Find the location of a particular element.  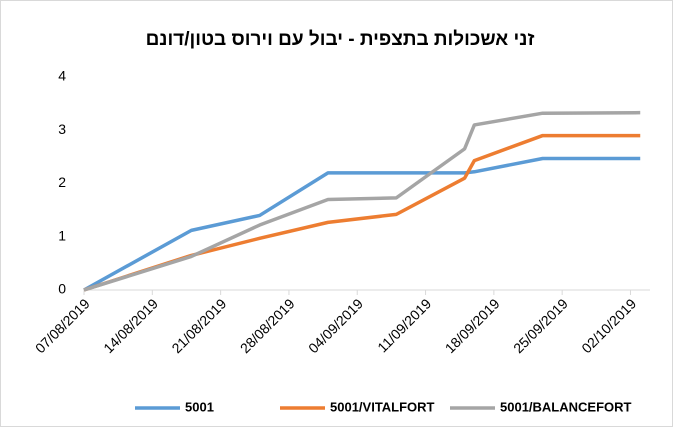

y-tick-label: 2 is located at coordinates (62, 182).